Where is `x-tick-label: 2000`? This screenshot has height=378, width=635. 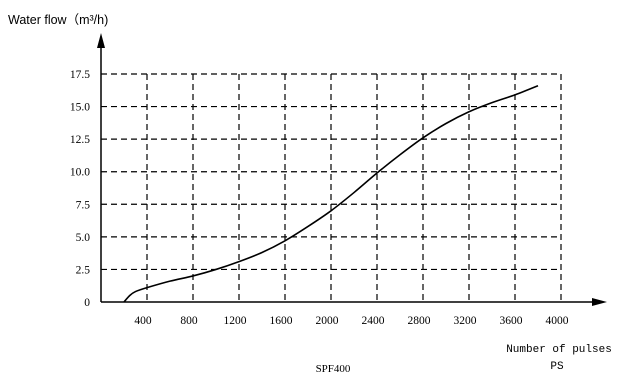
x-tick-label: 2000 is located at coordinates (327, 321).